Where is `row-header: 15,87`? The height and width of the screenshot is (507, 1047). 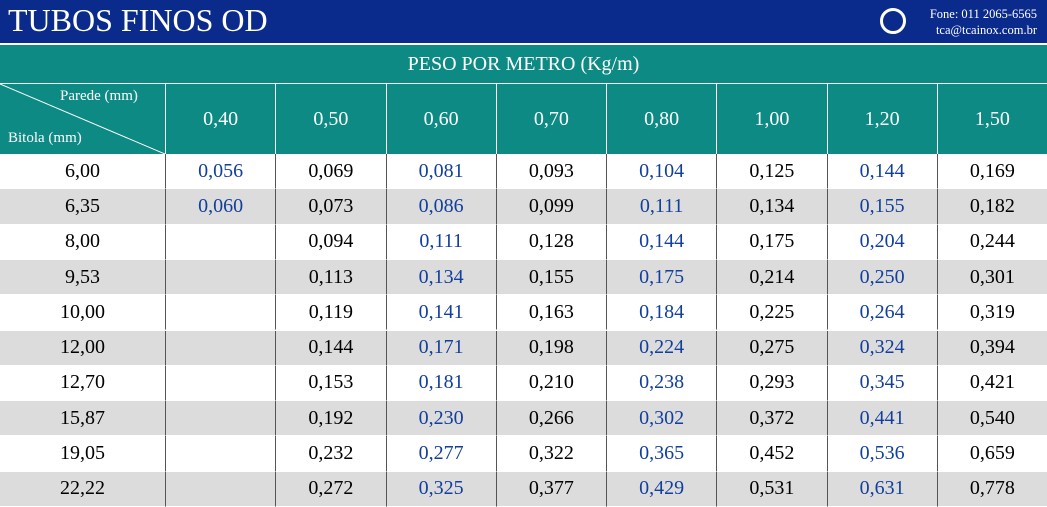
row-header: 15,87 is located at coordinates (82, 419).